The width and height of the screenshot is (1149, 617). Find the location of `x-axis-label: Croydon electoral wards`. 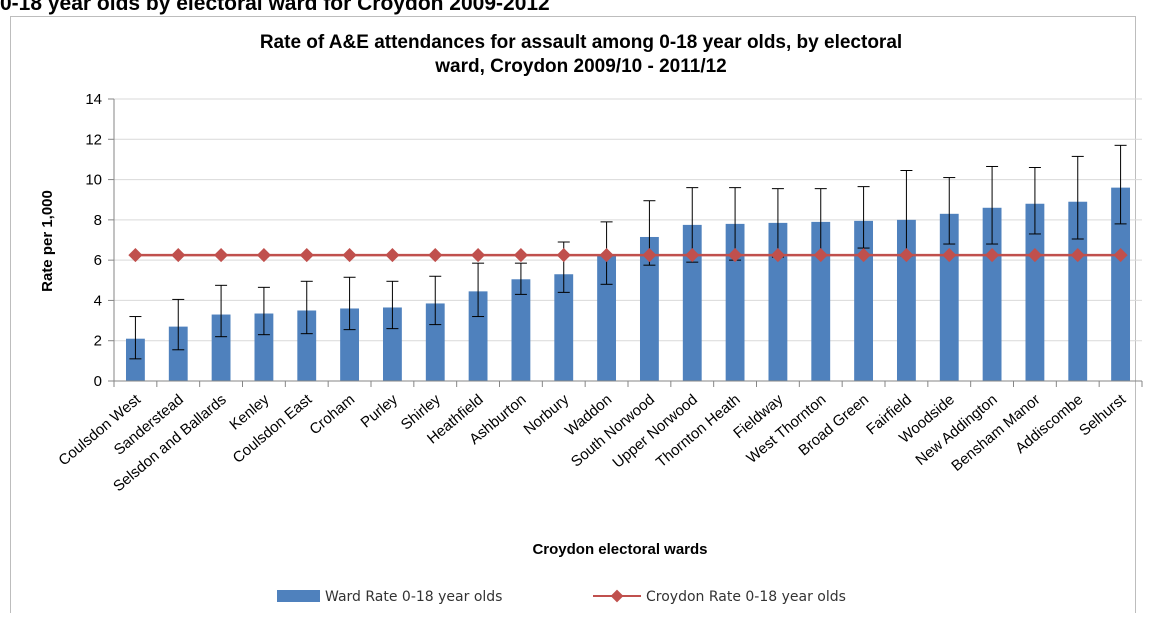

x-axis-label: Croydon electoral wards is located at coordinates (619, 549).